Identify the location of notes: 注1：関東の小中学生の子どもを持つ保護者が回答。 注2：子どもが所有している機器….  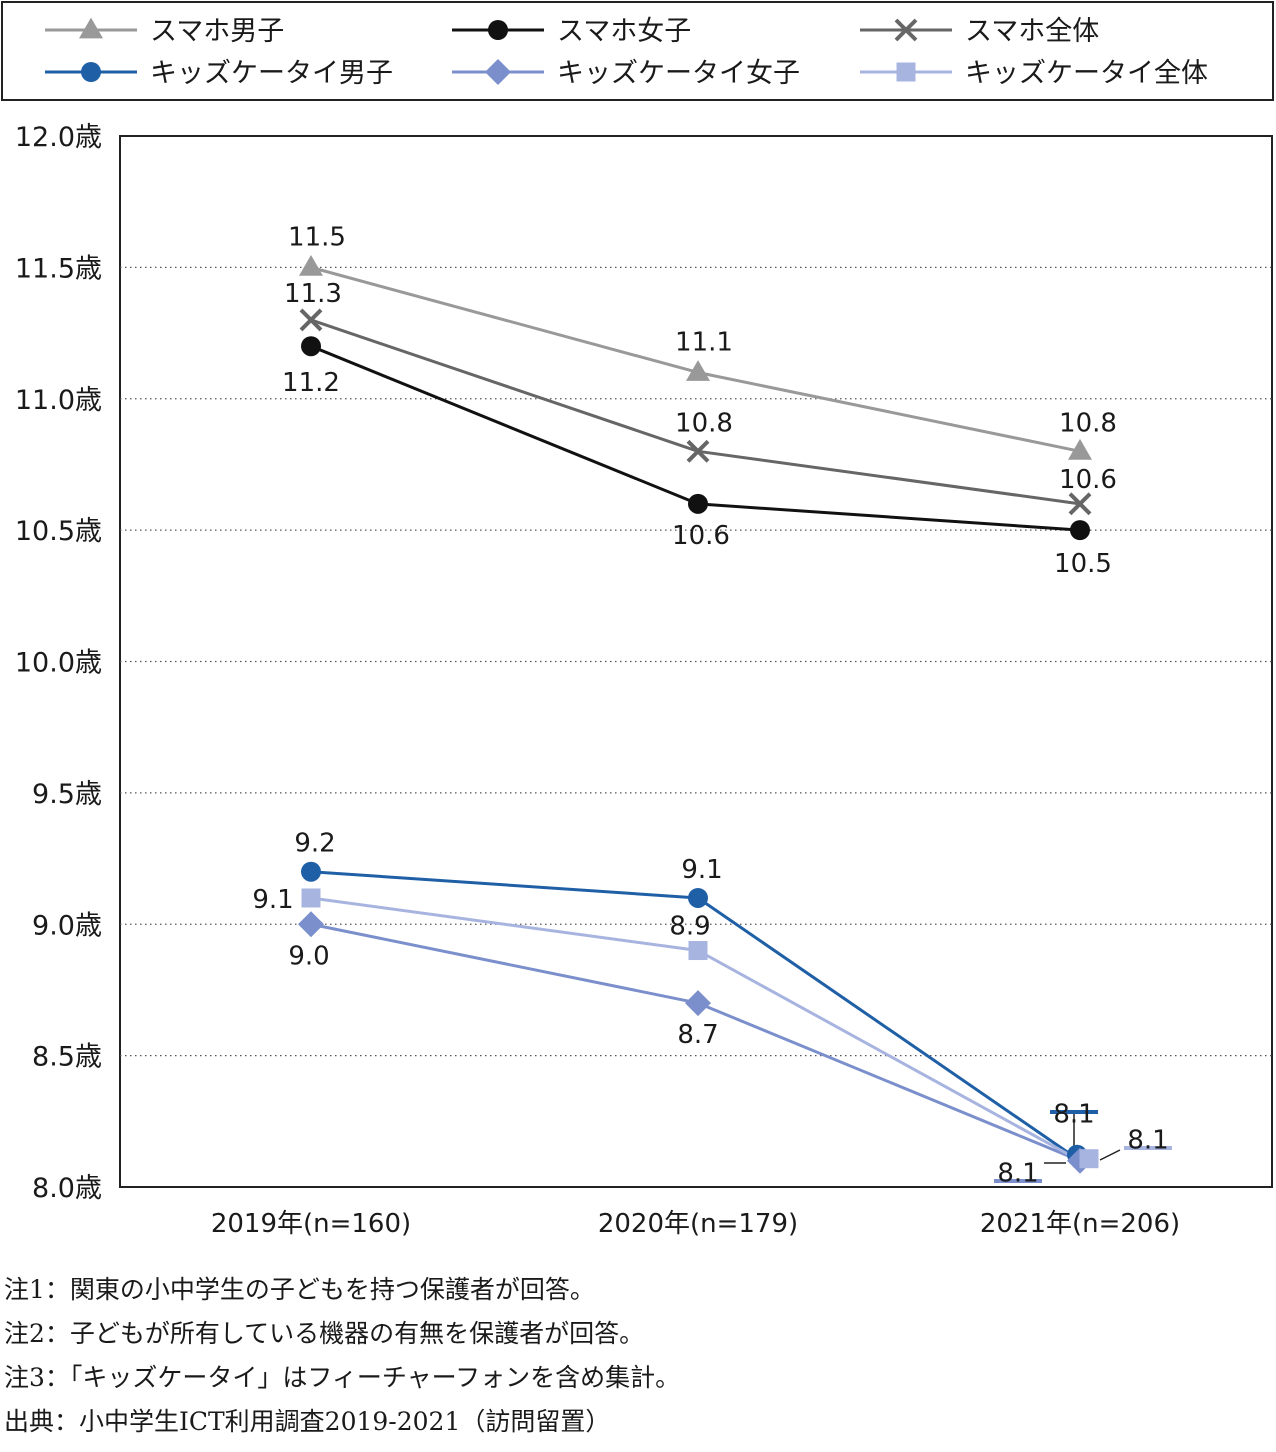
(638, 1356).